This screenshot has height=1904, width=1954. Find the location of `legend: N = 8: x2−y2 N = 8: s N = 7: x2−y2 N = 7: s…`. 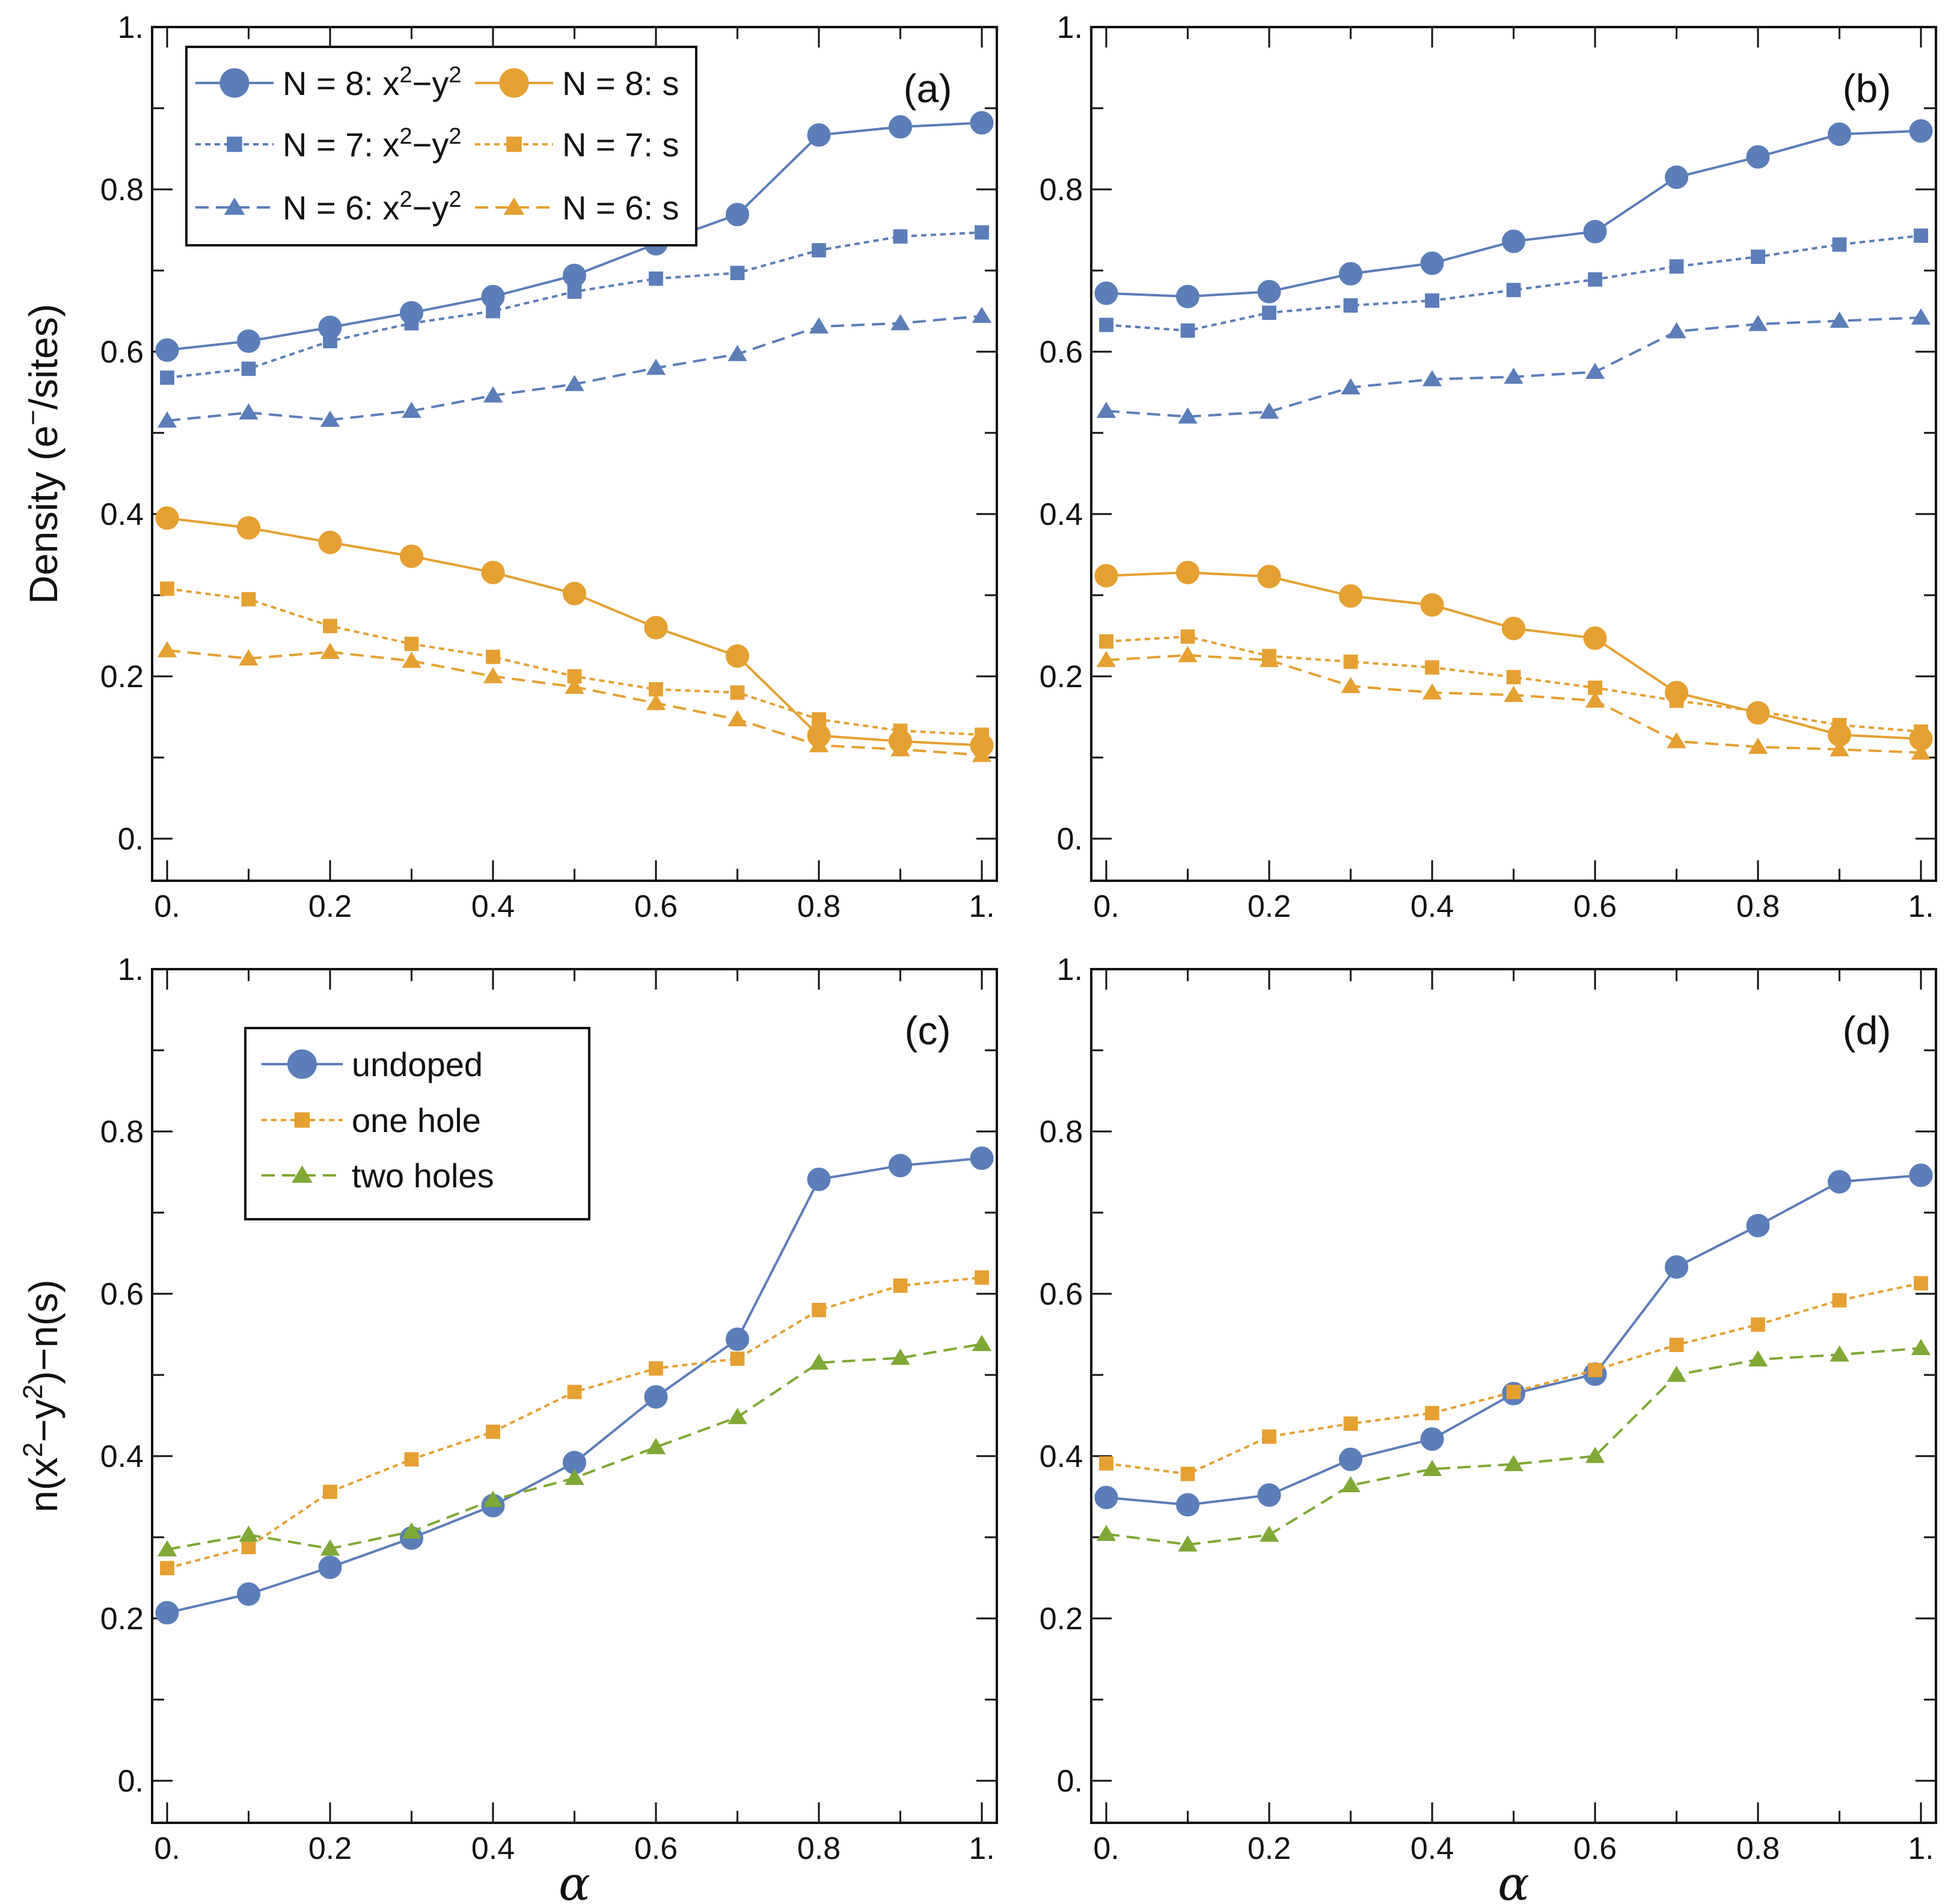

legend: N = 8: x2−y2 N = 8: s N = 7: x2−y2 N = 7: s… is located at coordinates (441, 146).